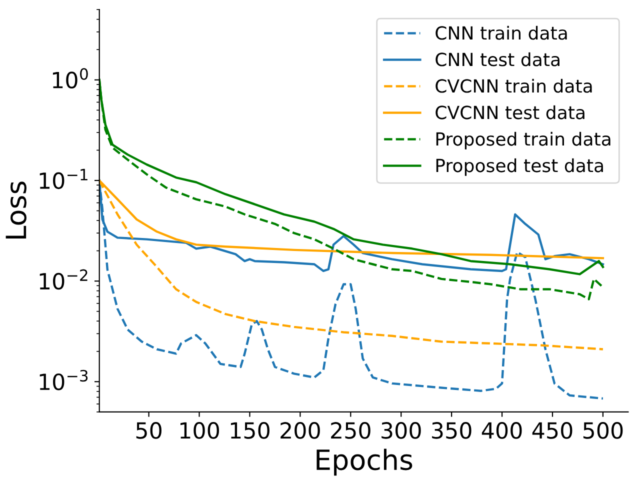 Image resolution: width=641 pixels, height=479 pixels. Describe the element at coordinates (514, 85) in the screenshot. I see `legend-label: CVCNN train data` at that location.